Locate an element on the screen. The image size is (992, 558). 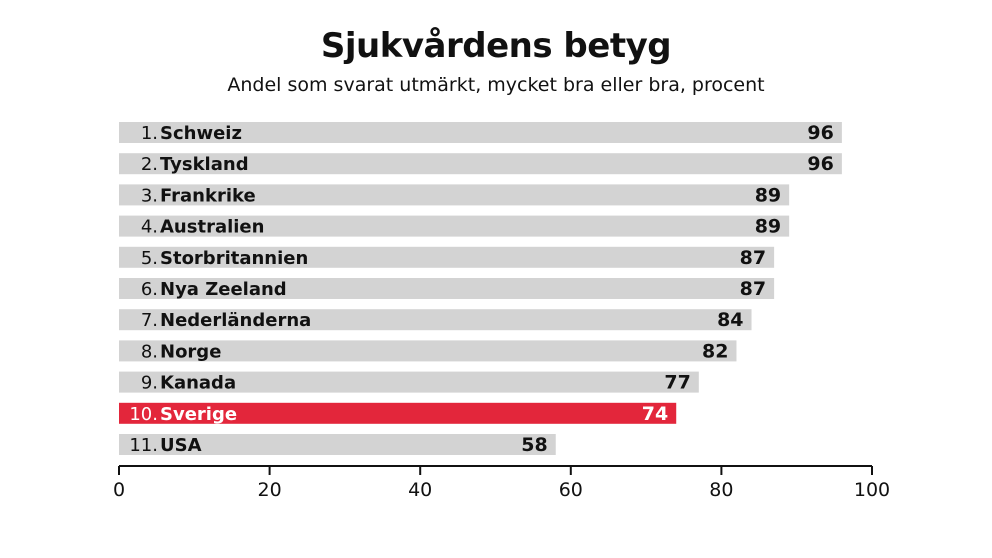
x-tick-label: 40 is located at coordinates (420, 490).